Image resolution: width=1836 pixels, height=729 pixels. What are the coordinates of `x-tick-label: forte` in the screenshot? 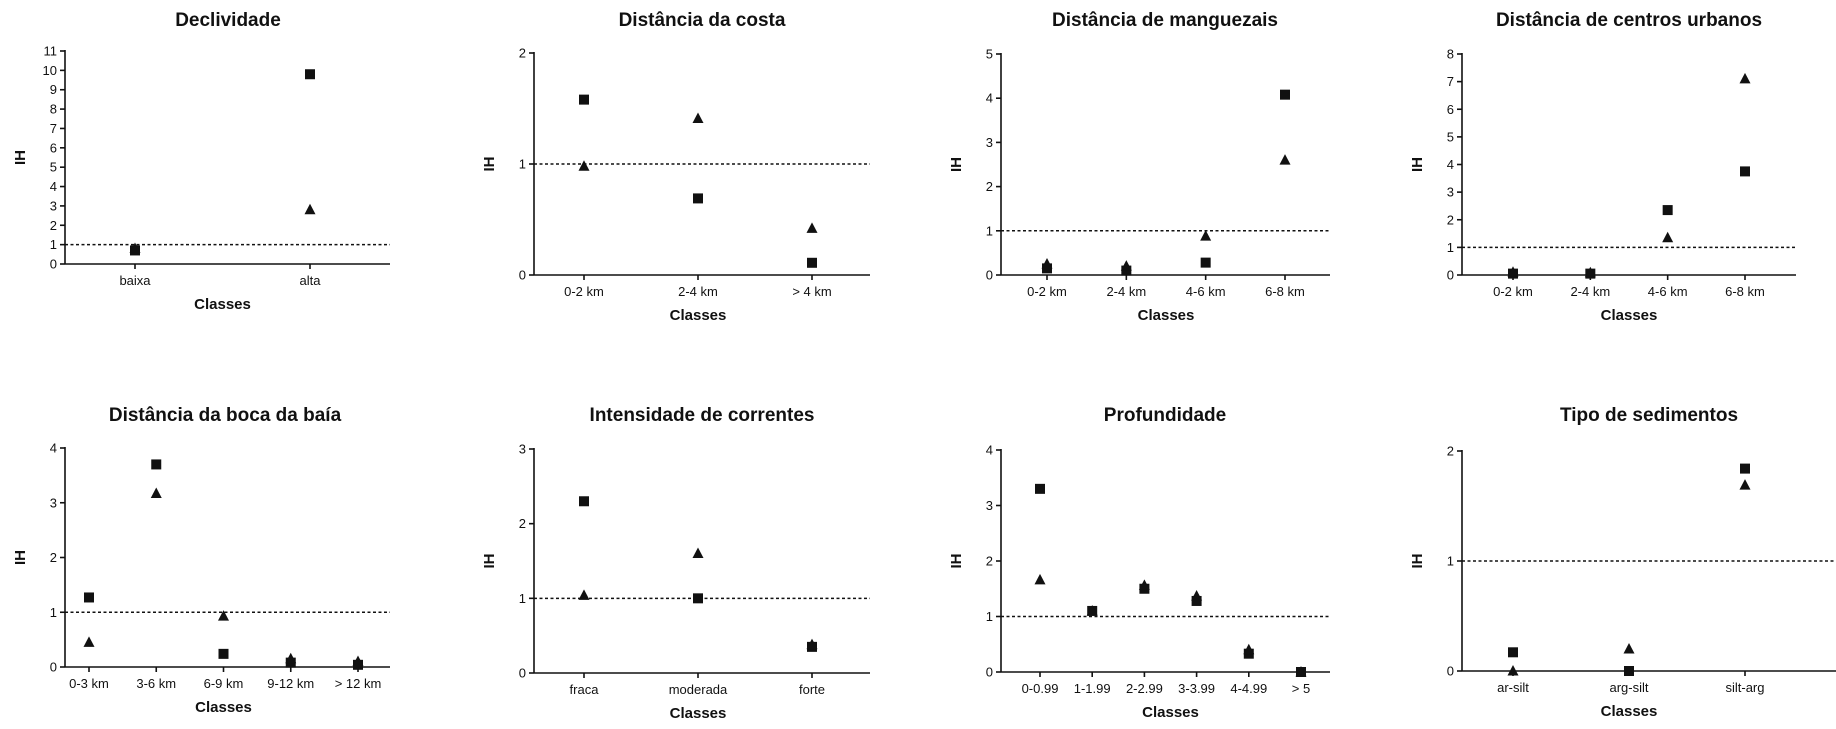 It's located at (812, 689).